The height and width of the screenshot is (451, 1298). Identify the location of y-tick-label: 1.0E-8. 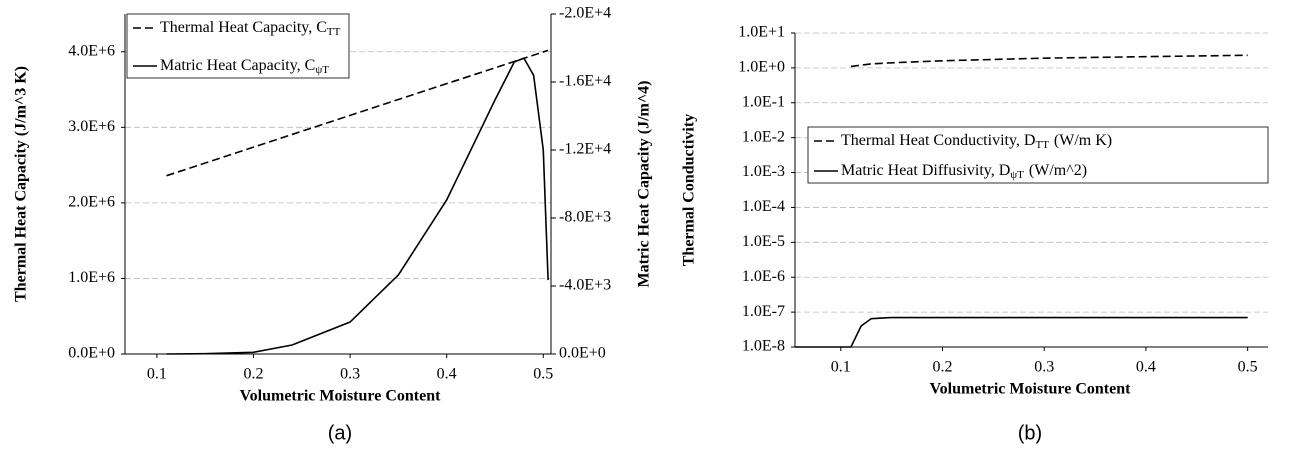
(763, 346).